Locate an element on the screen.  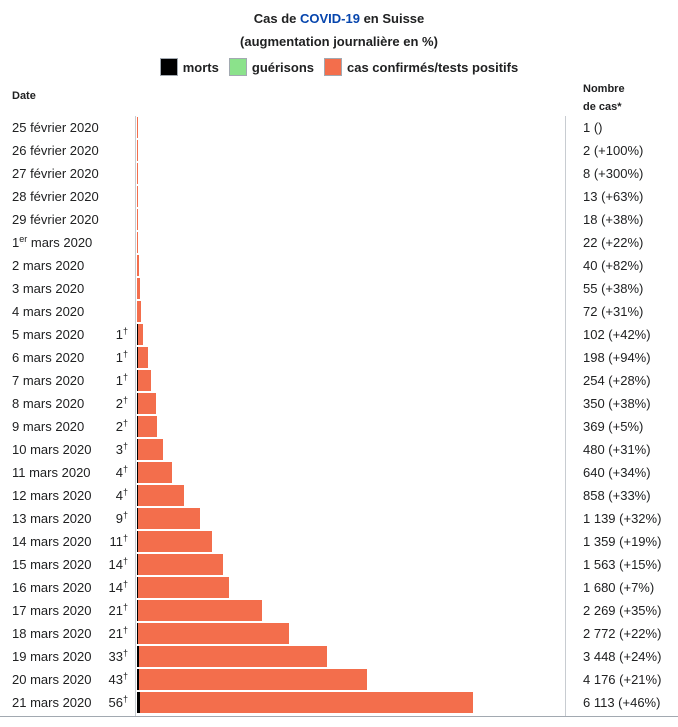
row-cases-count: 1 359 (+19%) is located at coordinates (622, 541).